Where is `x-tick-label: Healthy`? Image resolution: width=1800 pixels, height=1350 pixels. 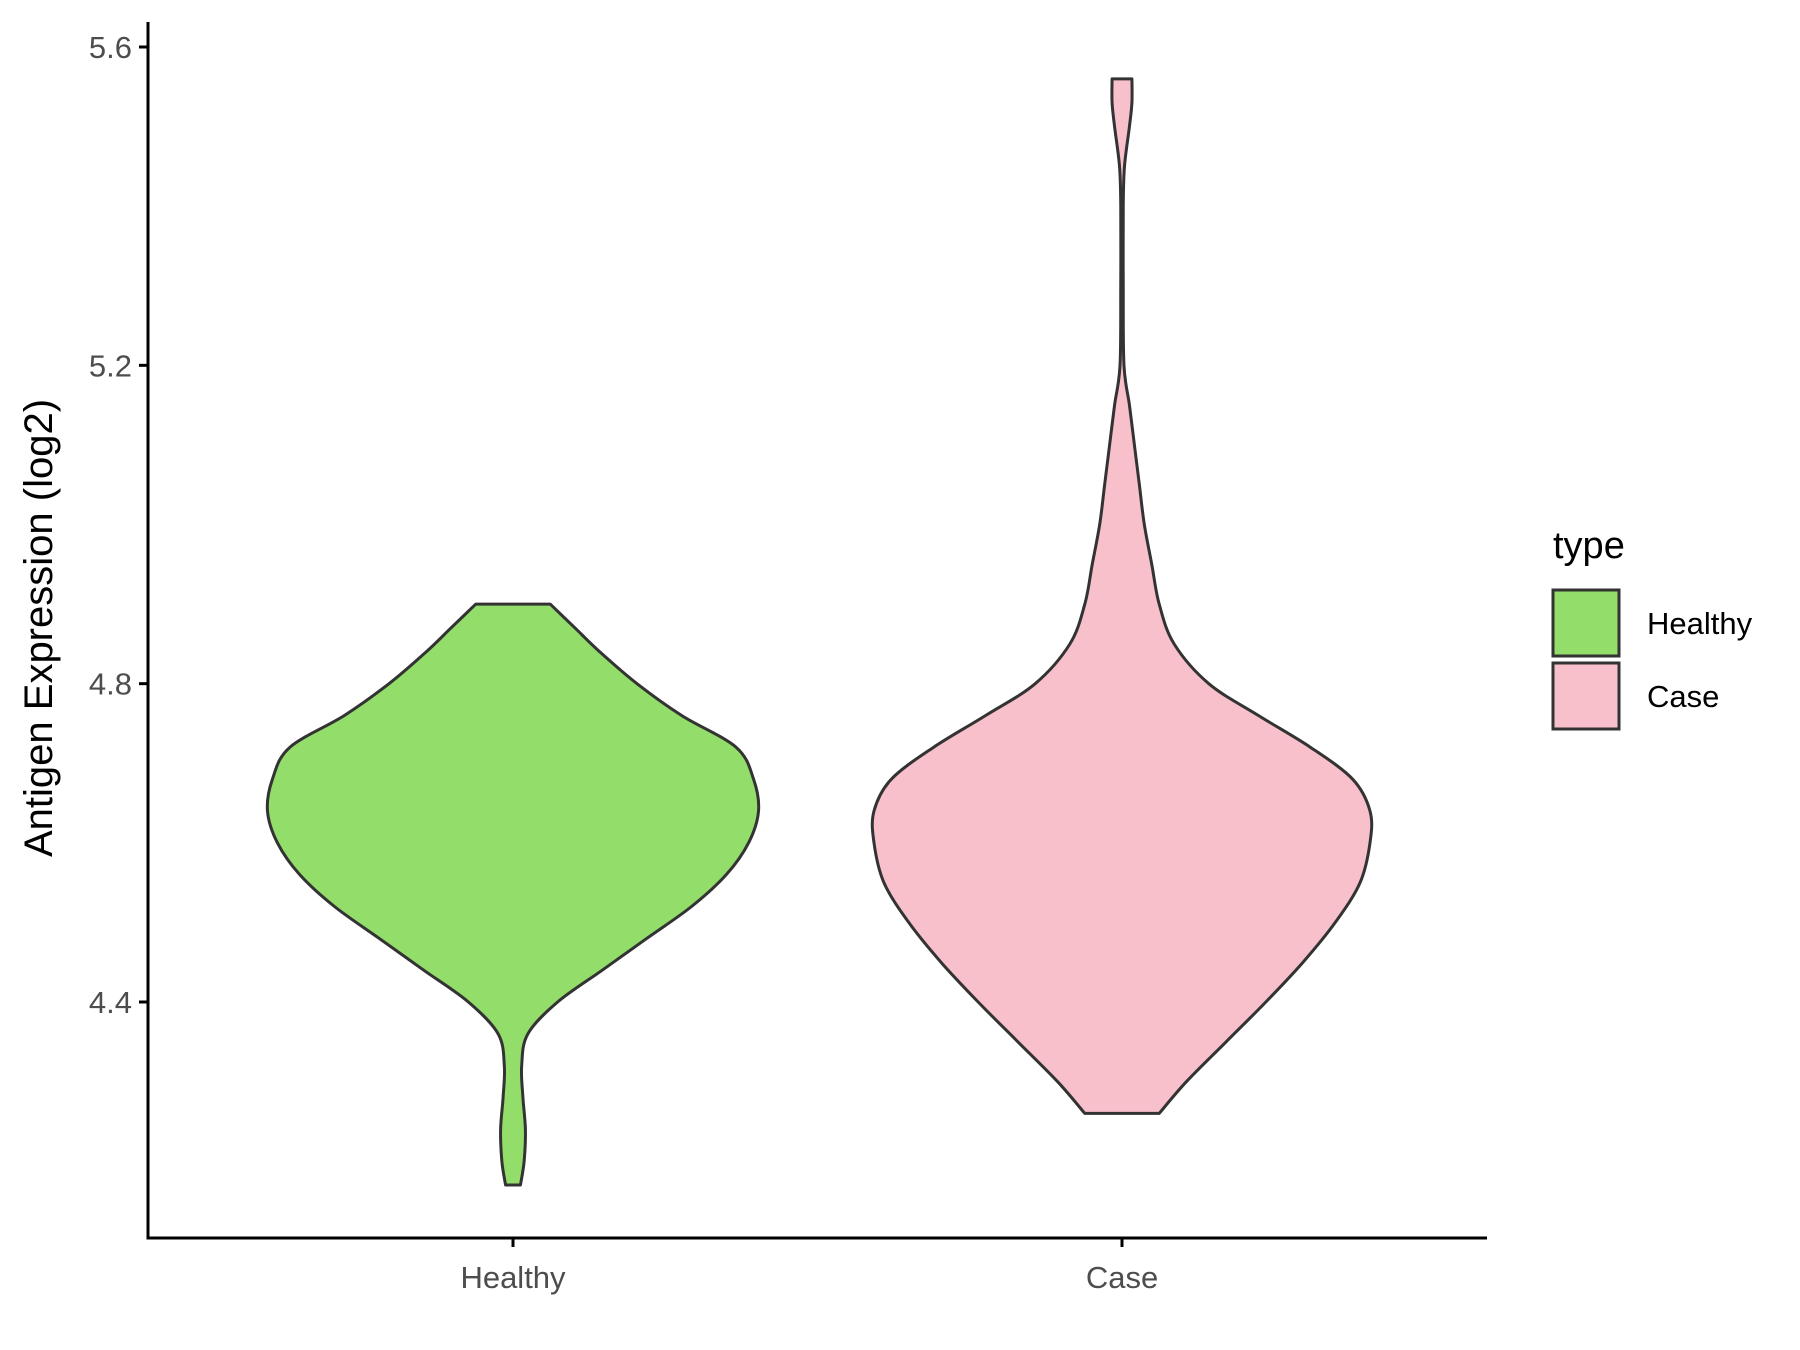
x-tick-label: Healthy is located at coordinates (513, 1277).